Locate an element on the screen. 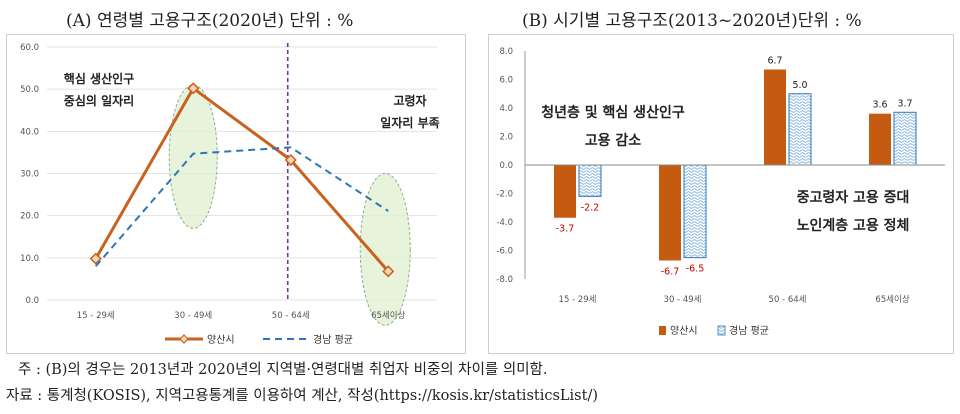  chart-a-ytick-label: 20.0 is located at coordinates (29, 217).